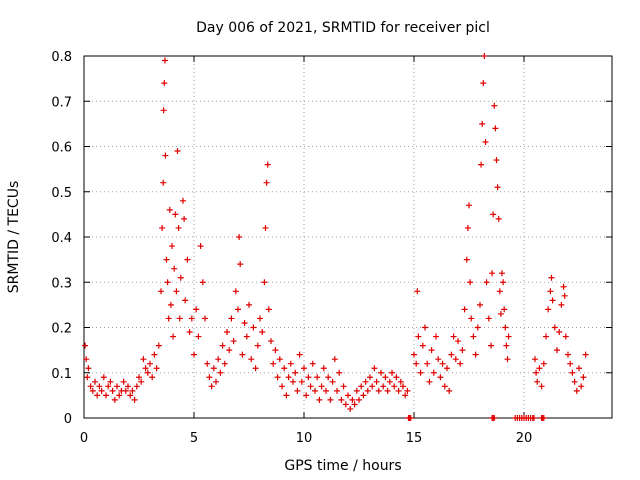  Describe the element at coordinates (61, 57) in the screenshot. I see `y-tick-label: 0.8` at that location.